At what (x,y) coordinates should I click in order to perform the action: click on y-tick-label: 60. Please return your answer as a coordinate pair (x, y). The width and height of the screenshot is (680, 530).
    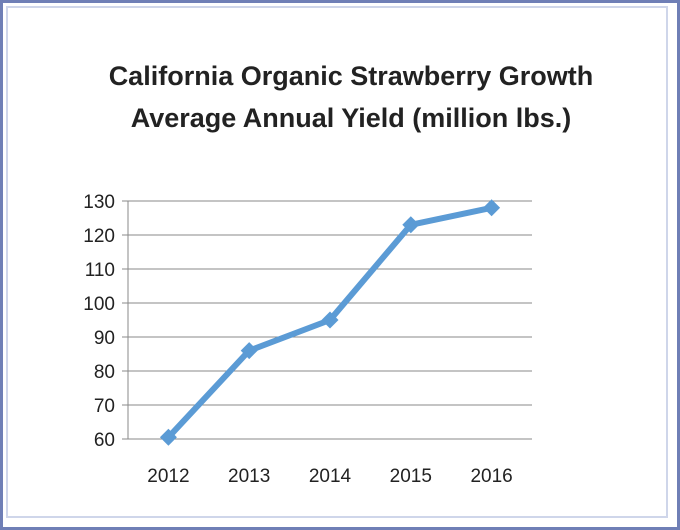
    Looking at the image, I should click on (104, 440).